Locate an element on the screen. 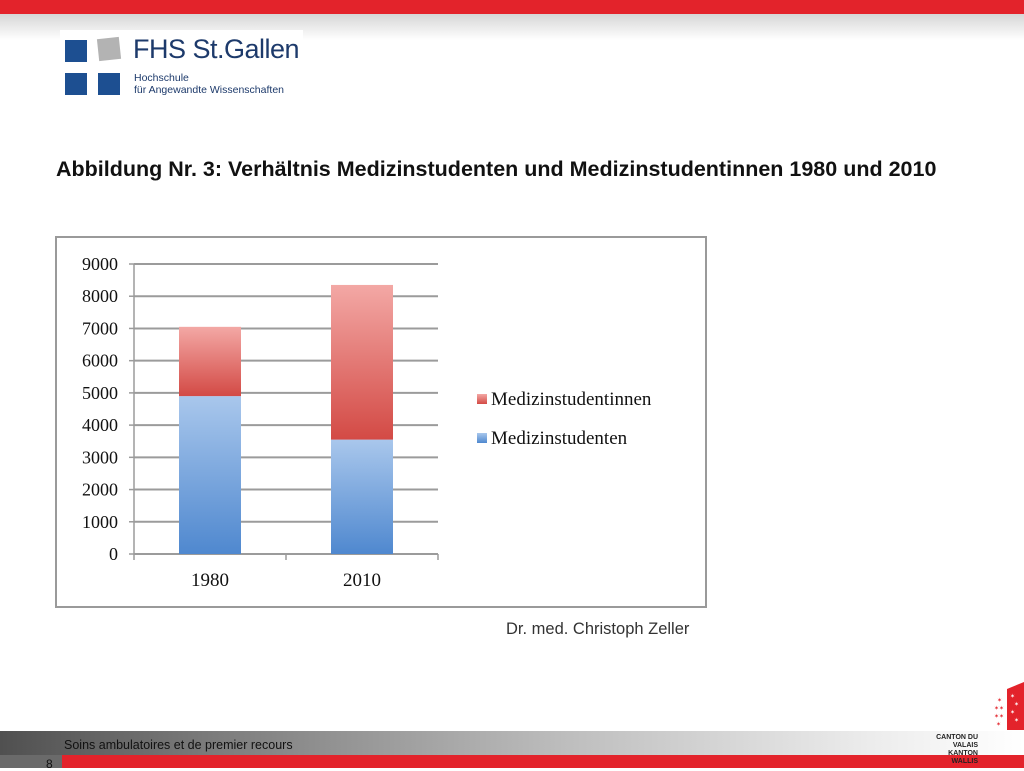 This screenshot has height=771, width=1024. canton-name-fr: CANTON DU VALAIS is located at coordinates (957, 741).